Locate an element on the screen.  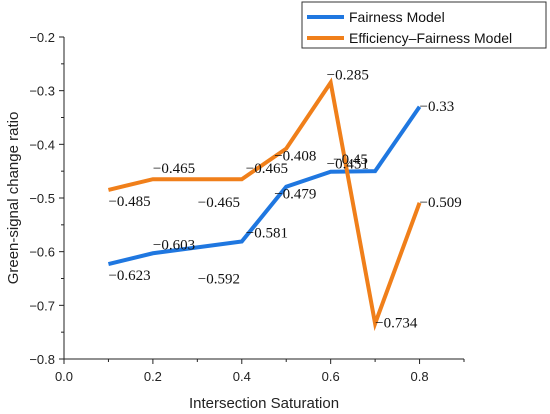
data-label: −0.285 is located at coordinates (348, 76).